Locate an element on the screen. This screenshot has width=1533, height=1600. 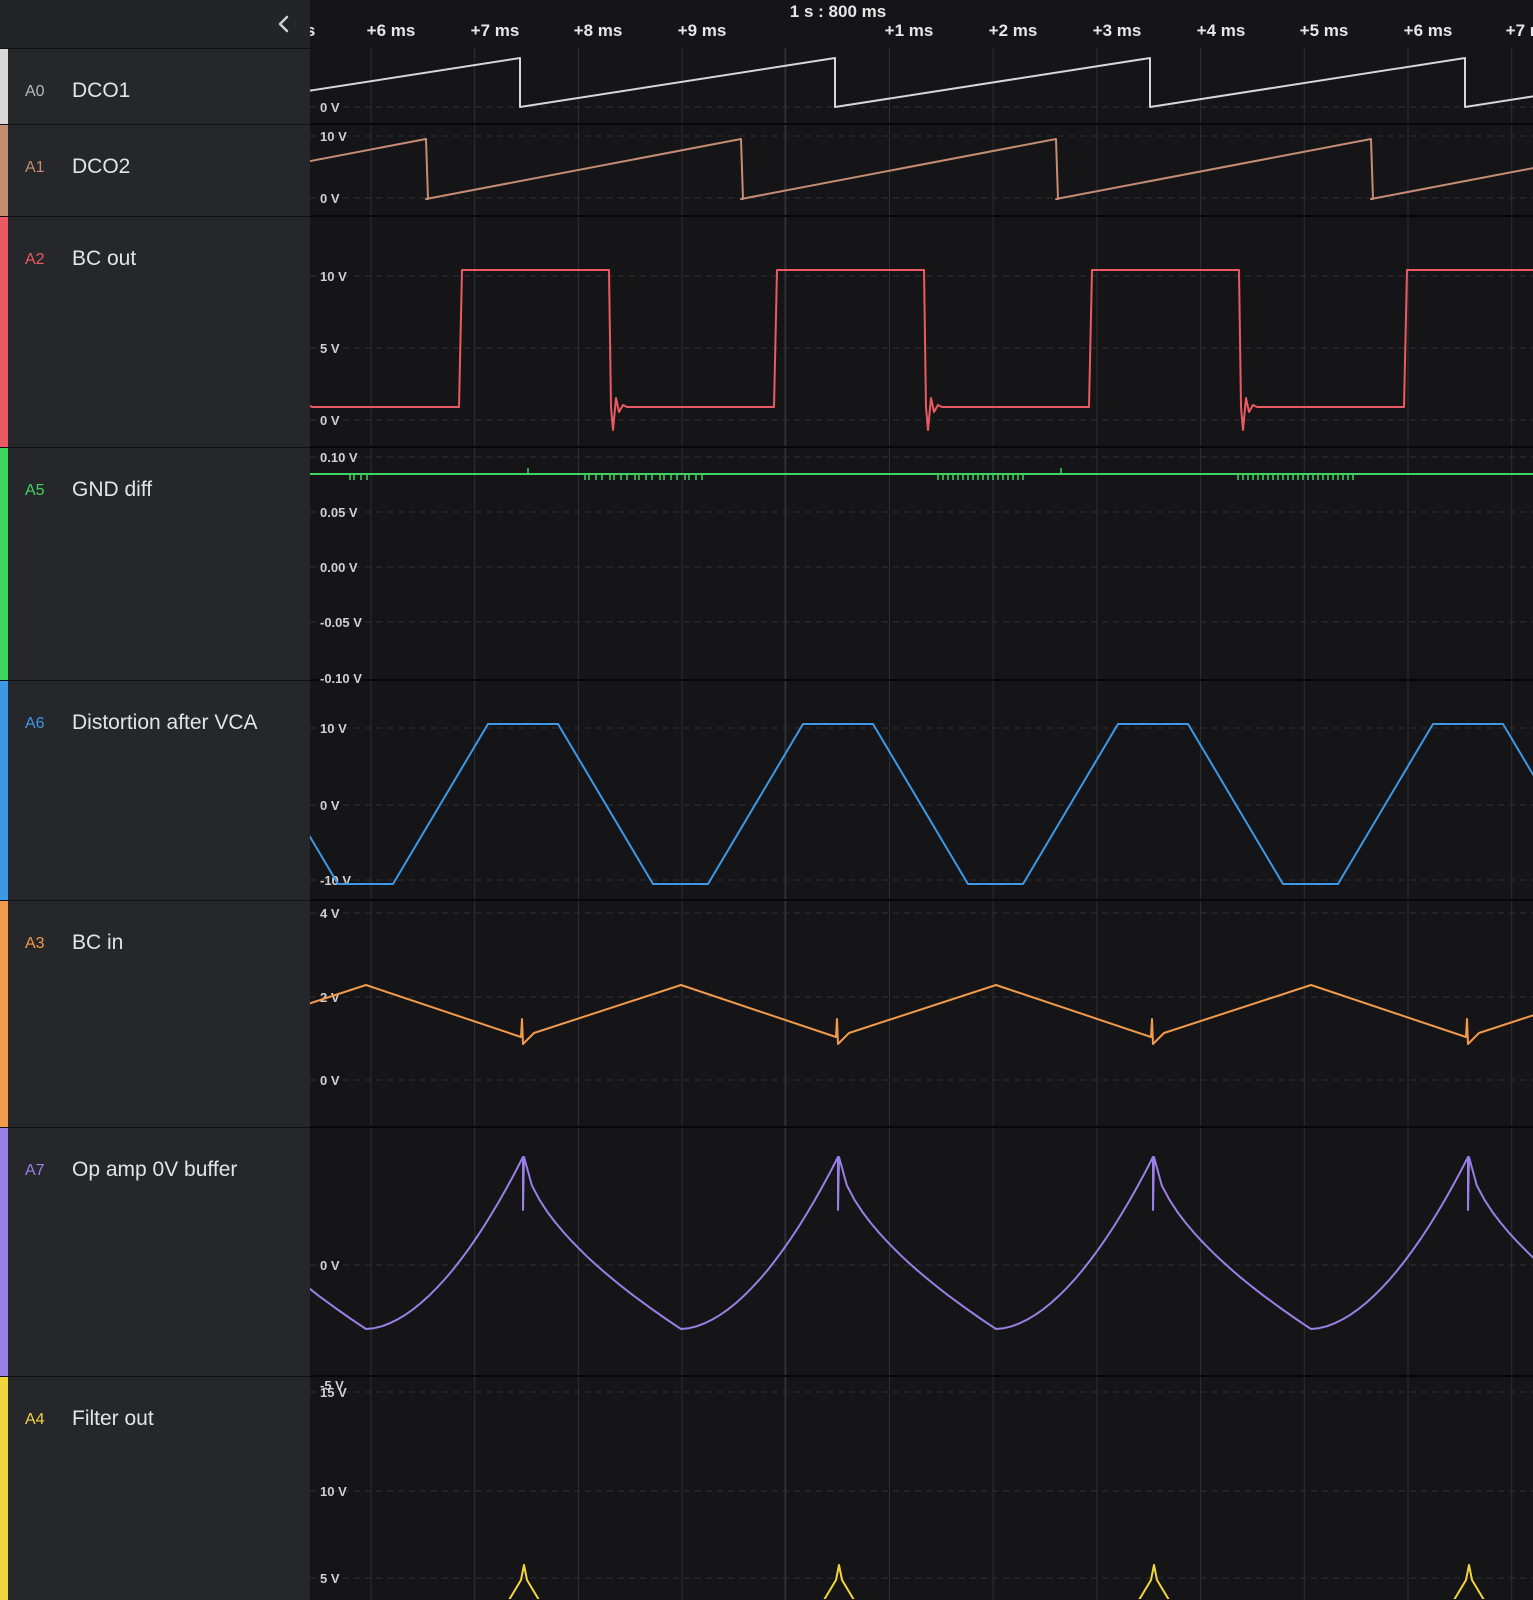
channel-name: GND diff is located at coordinates (112, 489).